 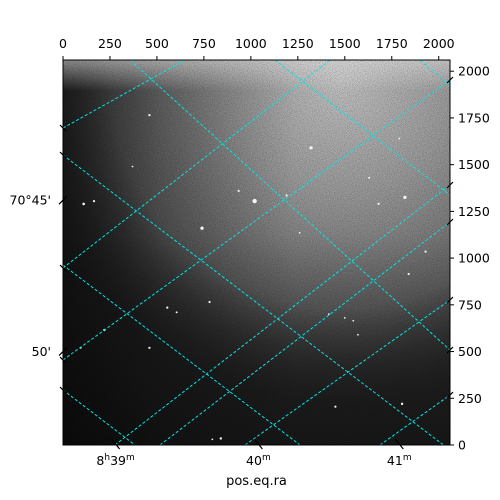 What do you see at coordinates (31, 200) in the screenshot?
I see `dec-tick-label-0: 70°45'` at bounding box center [31, 200].